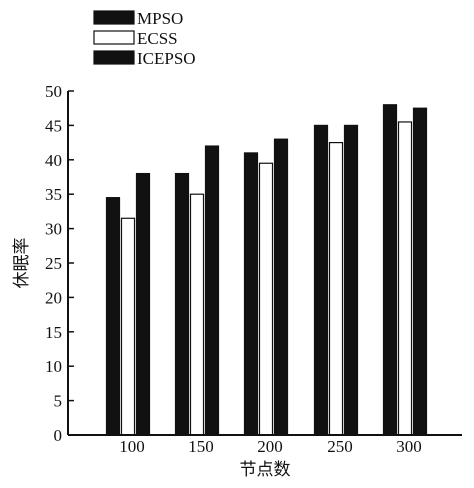  Describe the element at coordinates (22, 263) in the screenshot. I see `y-axis-label: 休眠率` at that location.